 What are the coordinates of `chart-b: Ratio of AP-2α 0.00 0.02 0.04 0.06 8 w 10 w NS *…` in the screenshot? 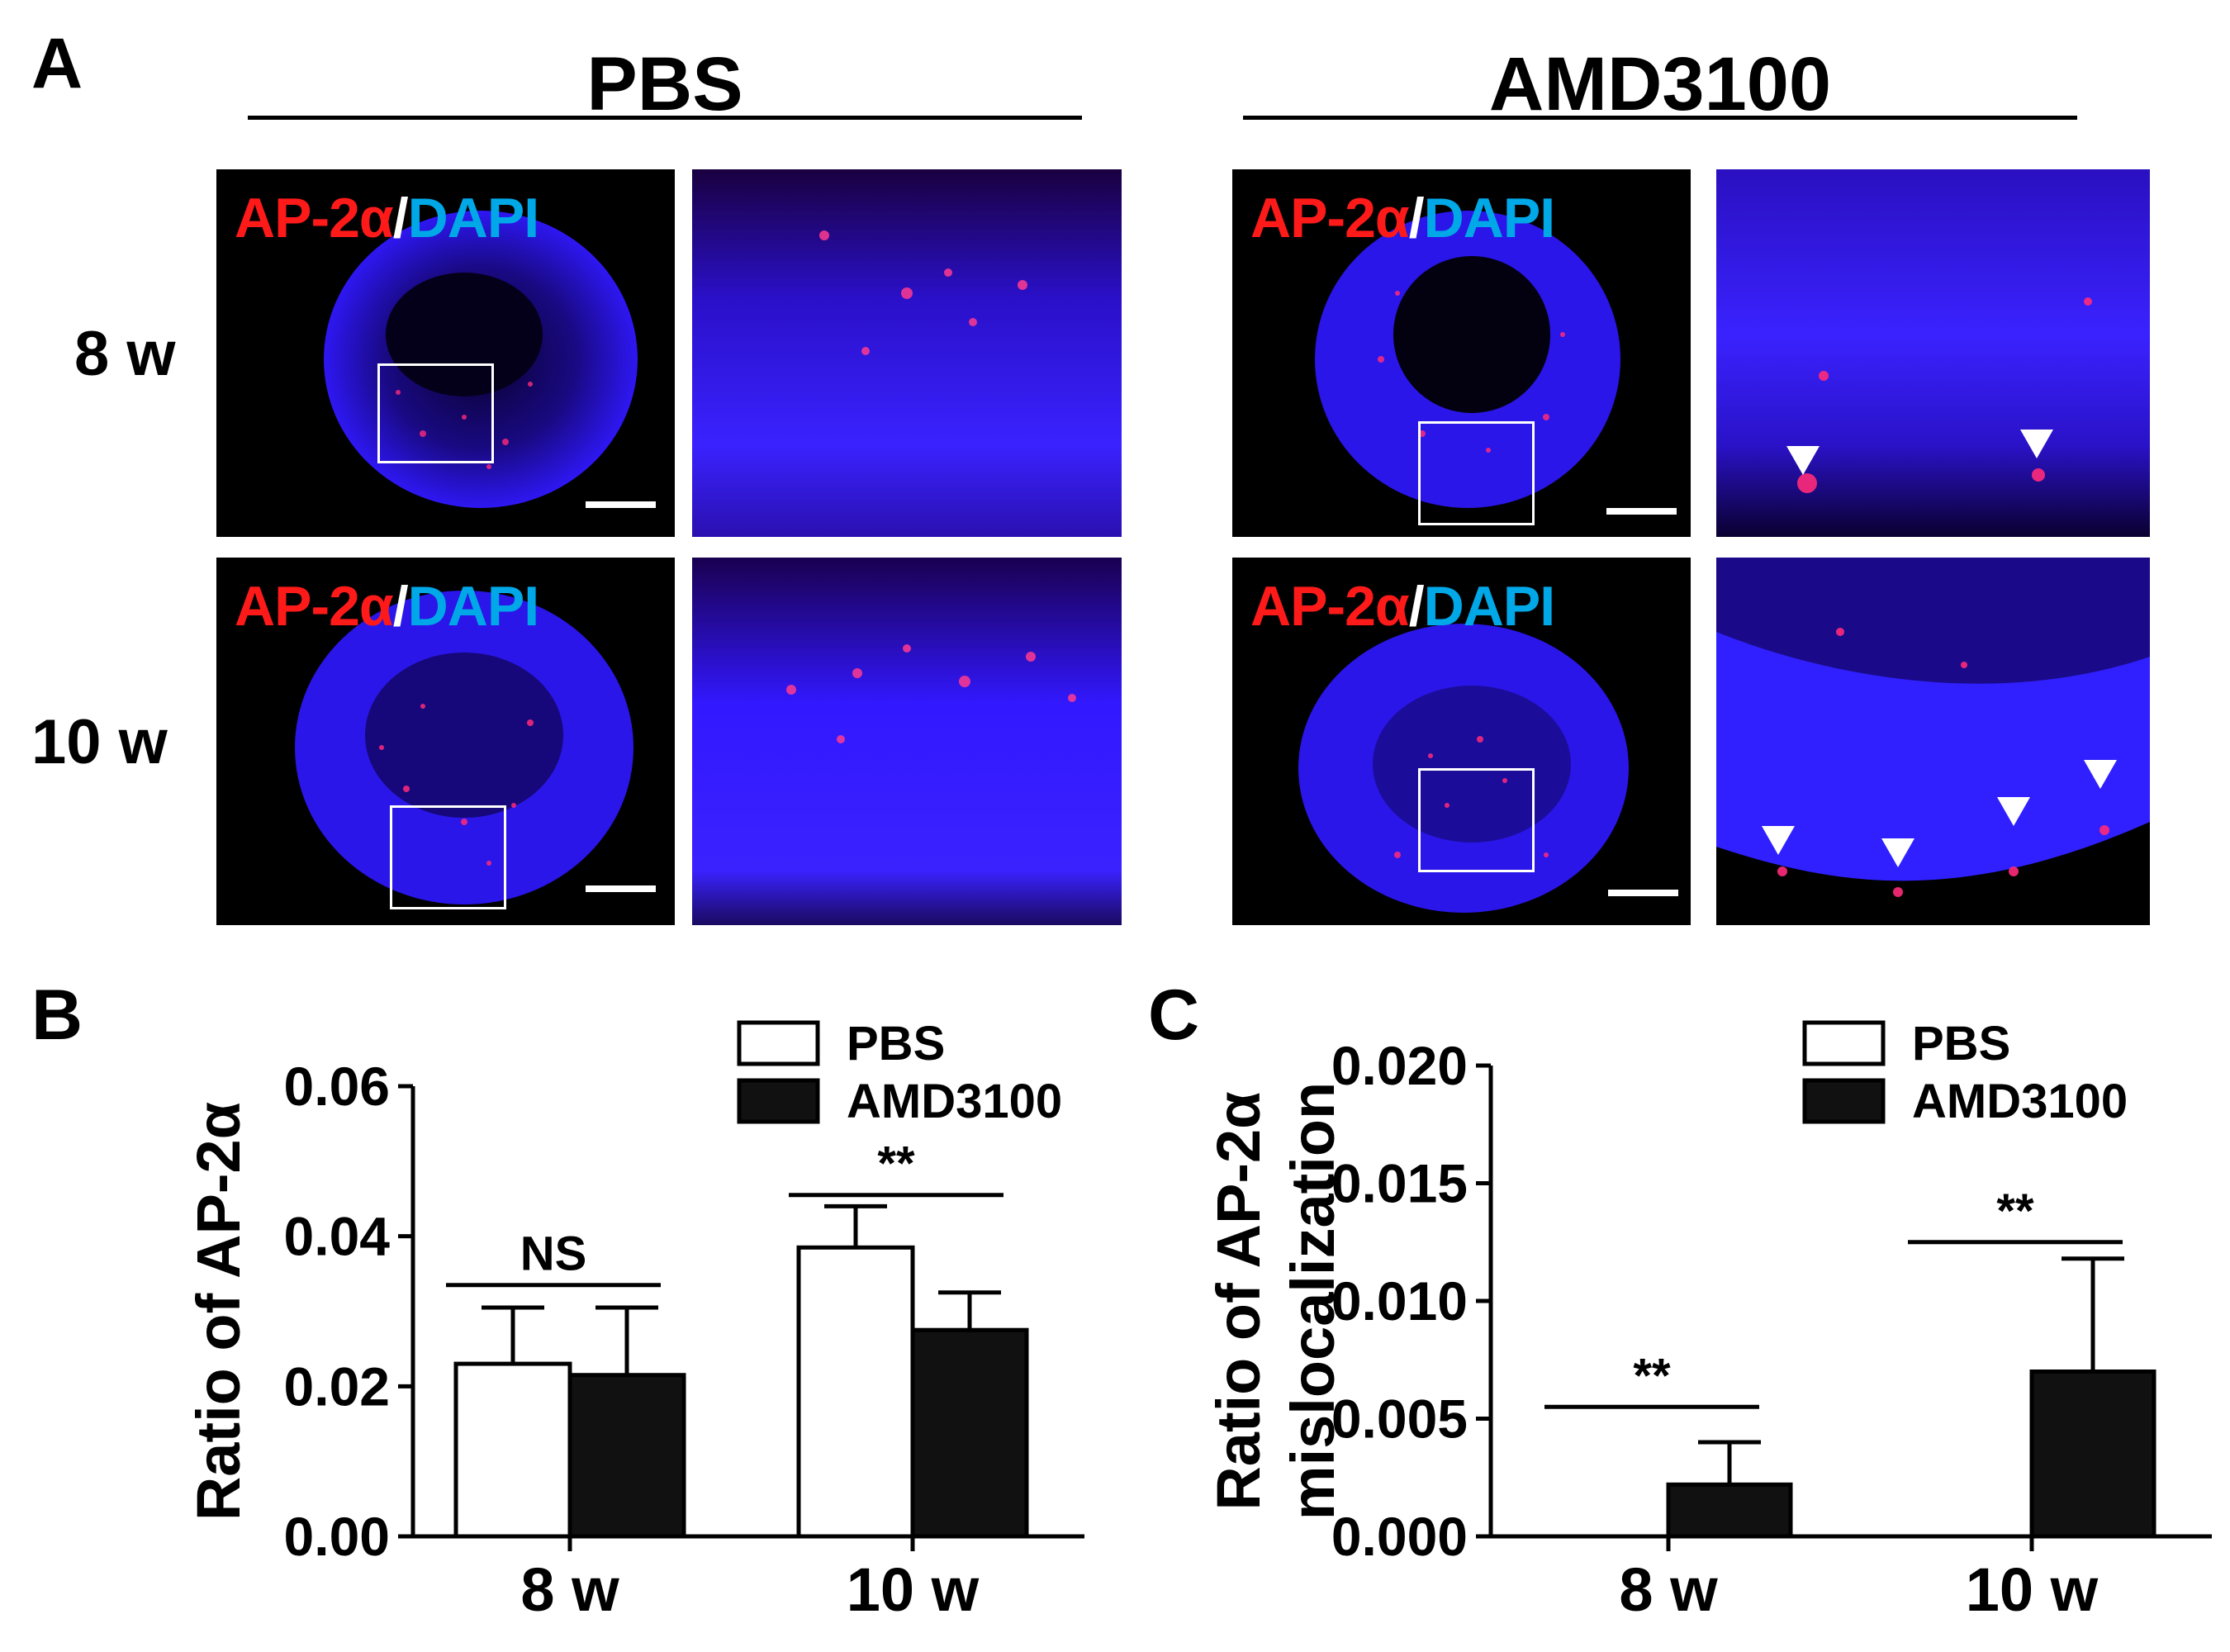 It's located at (634, 1320).